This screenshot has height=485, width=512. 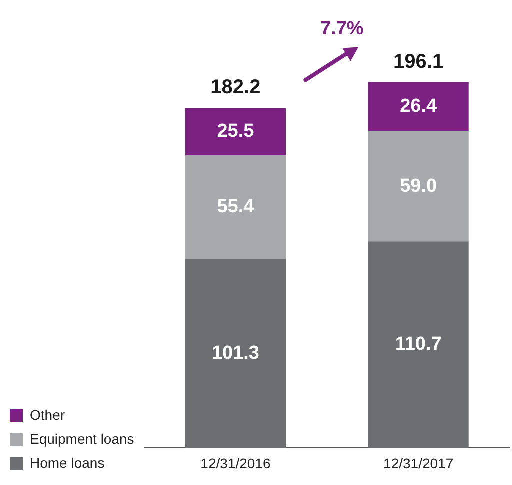 I want to click on total-label: 182.2, so click(x=235, y=87).